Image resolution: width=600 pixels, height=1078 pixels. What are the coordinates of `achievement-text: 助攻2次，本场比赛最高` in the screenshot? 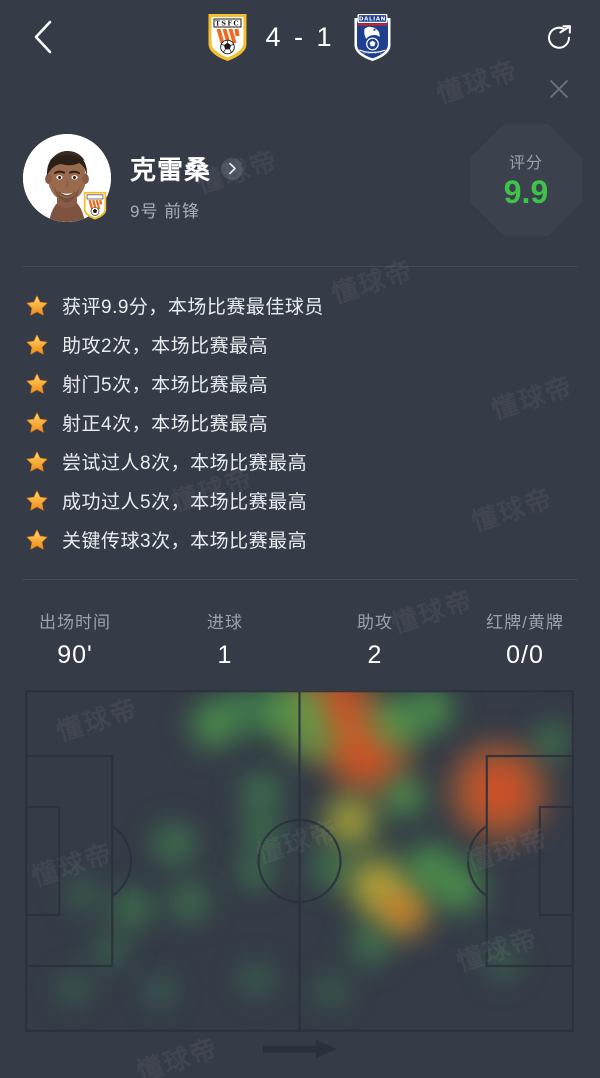 It's located at (165, 346).